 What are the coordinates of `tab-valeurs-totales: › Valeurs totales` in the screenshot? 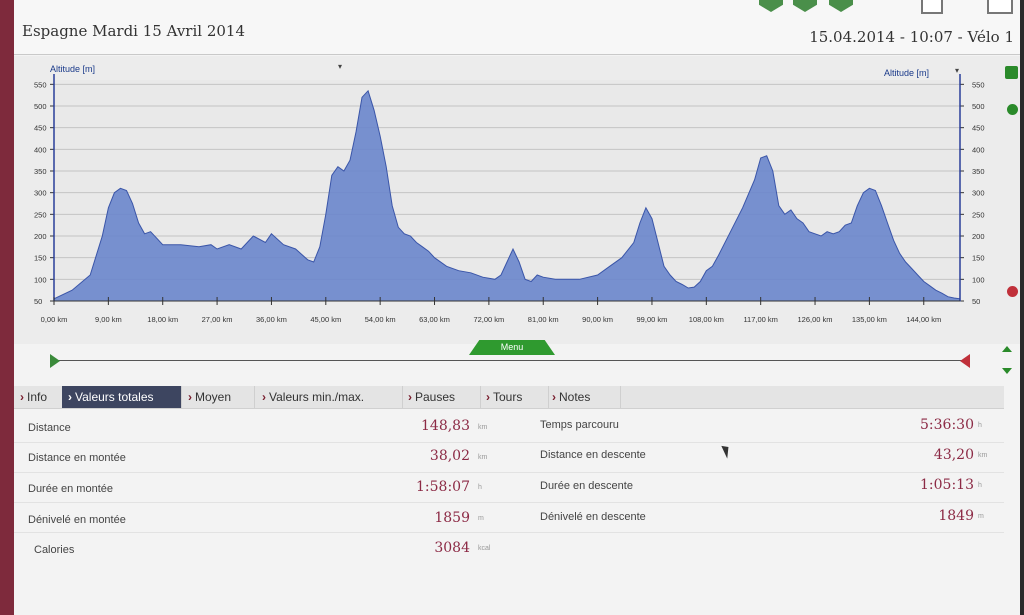 It's located at (122, 397).